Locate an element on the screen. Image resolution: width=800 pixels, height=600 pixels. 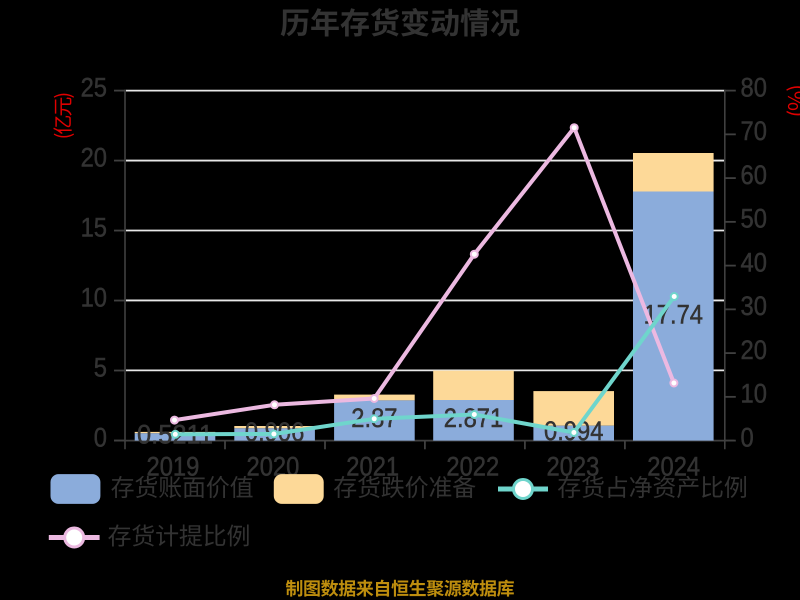
svg-text: 2022 is located at coordinates (472, 466).